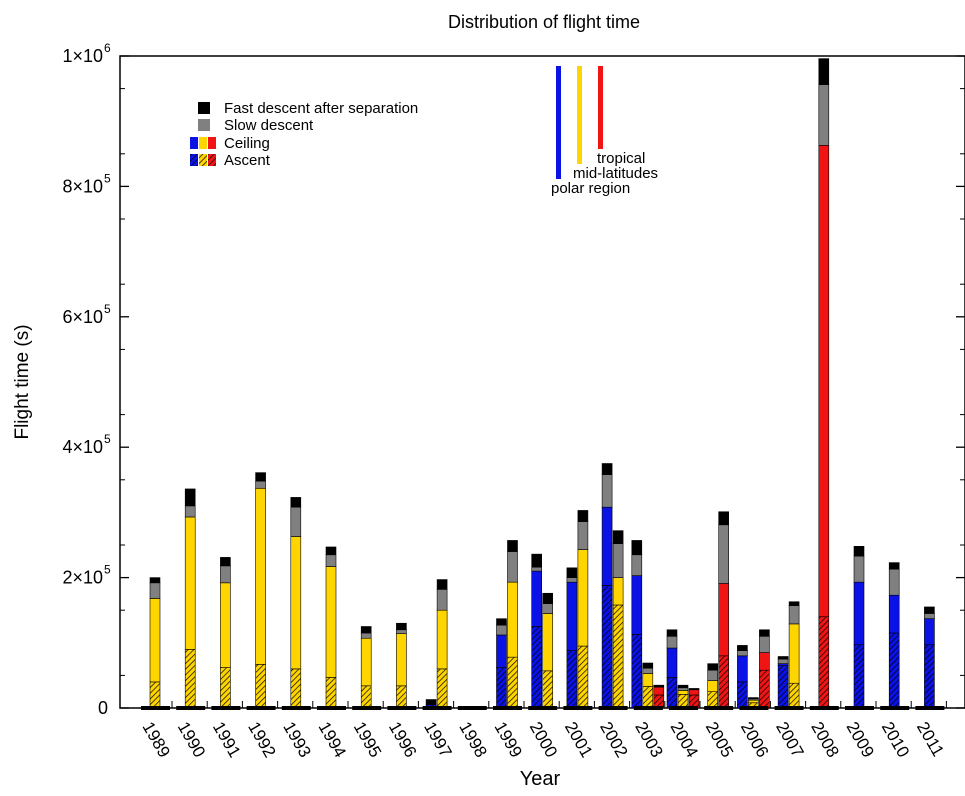 The image size is (965, 796). I want to click on region-key: tropical mid-latitudes polar region, so click(604, 131).